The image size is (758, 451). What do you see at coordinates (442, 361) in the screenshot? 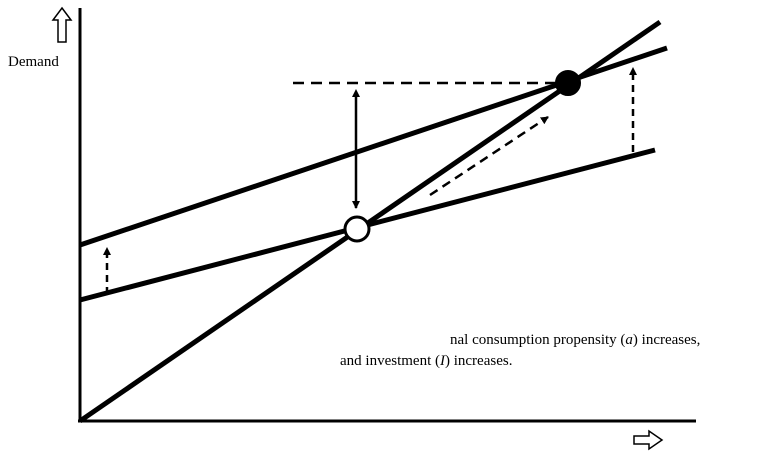
I see `investment-symbol: I` at bounding box center [442, 361].